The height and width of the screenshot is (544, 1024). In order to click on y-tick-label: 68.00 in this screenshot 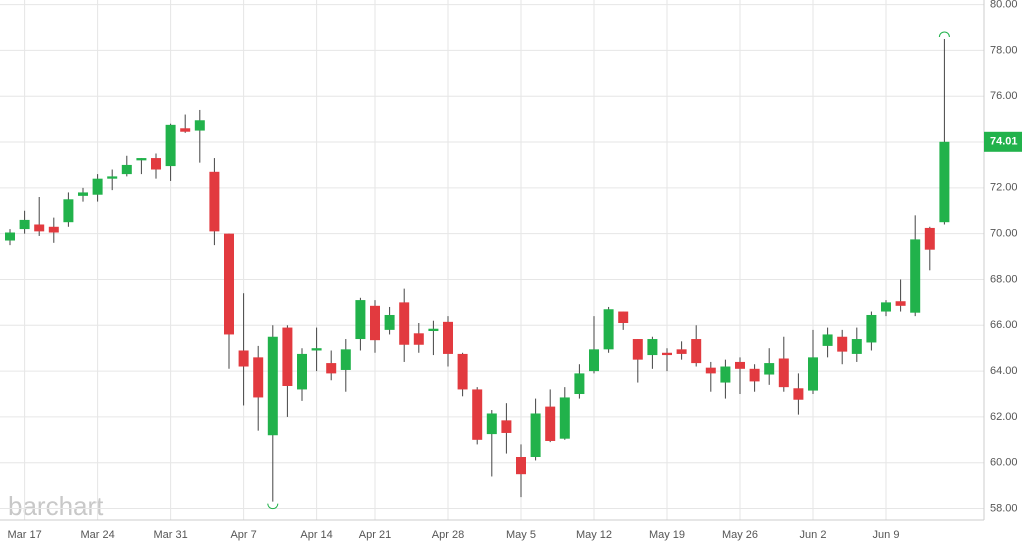, I will do `click(1004, 279)`.